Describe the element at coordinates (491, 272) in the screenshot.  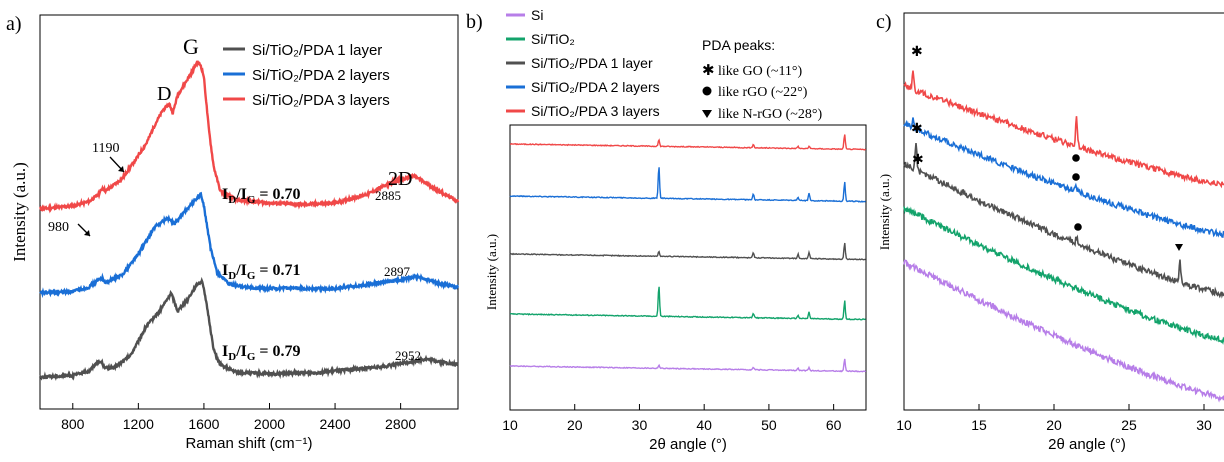
I see `panel-b-y-axis-label: Intensity (a.u.)` at that location.